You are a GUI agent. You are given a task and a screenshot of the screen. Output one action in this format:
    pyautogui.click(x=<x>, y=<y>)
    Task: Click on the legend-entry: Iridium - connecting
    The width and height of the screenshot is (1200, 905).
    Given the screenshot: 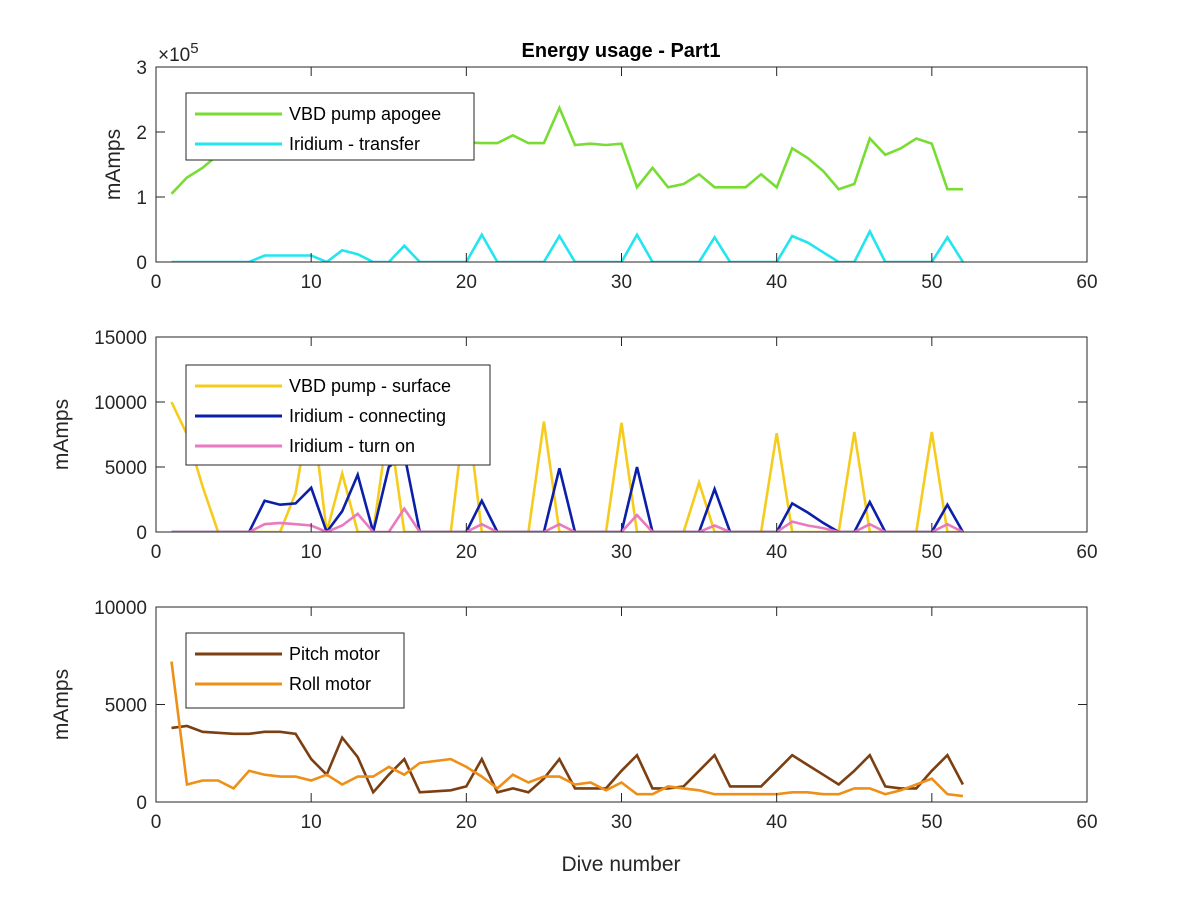 What is the action you would take?
    pyautogui.click(x=367, y=416)
    